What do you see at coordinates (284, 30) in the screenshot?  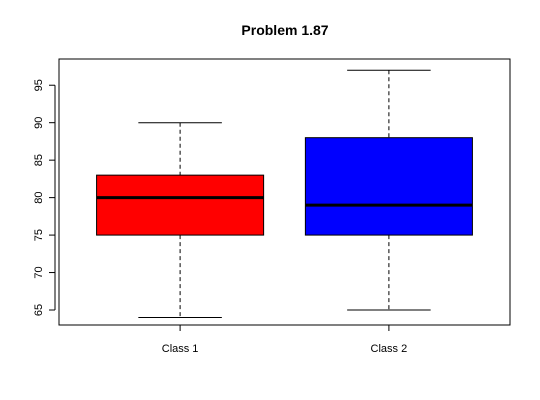 I see `chart-title: Problem 1.87` at bounding box center [284, 30].